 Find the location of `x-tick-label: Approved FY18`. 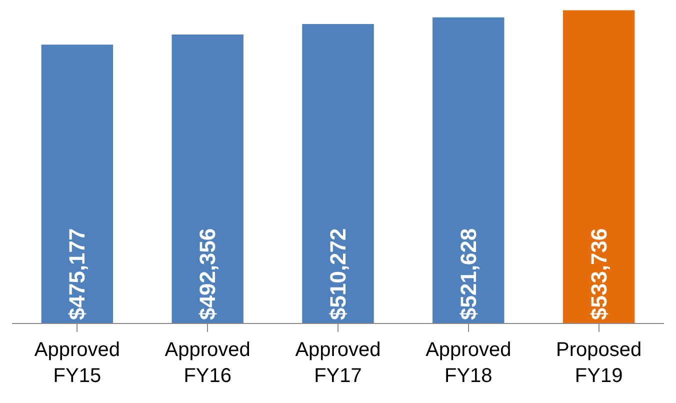

x-tick-label: Approved FY18 is located at coordinates (469, 363).